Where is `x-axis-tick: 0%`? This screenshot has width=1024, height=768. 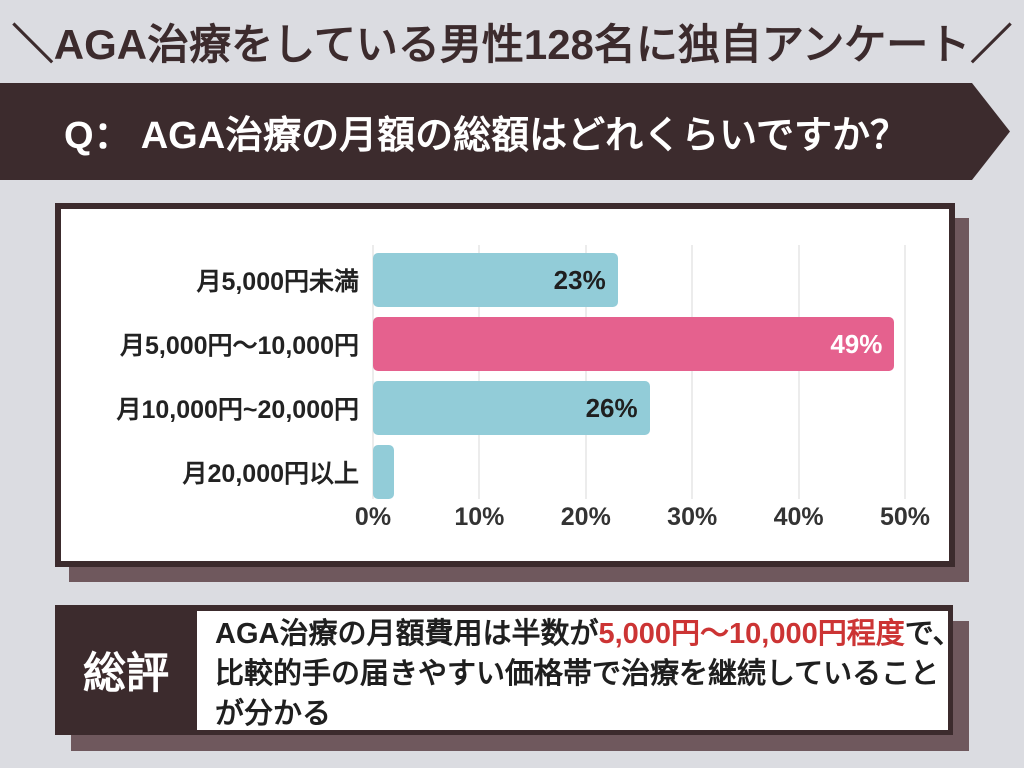
x-axis-tick: 0% is located at coordinates (373, 517).